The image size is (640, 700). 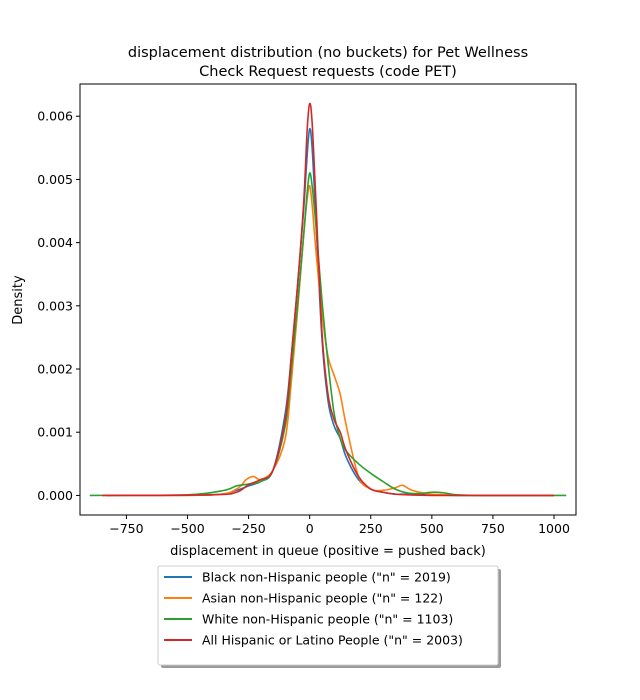 I want to click on x-tick-label: −750, so click(x=126, y=528).